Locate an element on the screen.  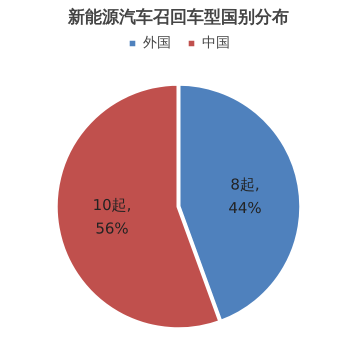
chart-title: 新能源汽车召回车型国别分布 is located at coordinates (178, 18).